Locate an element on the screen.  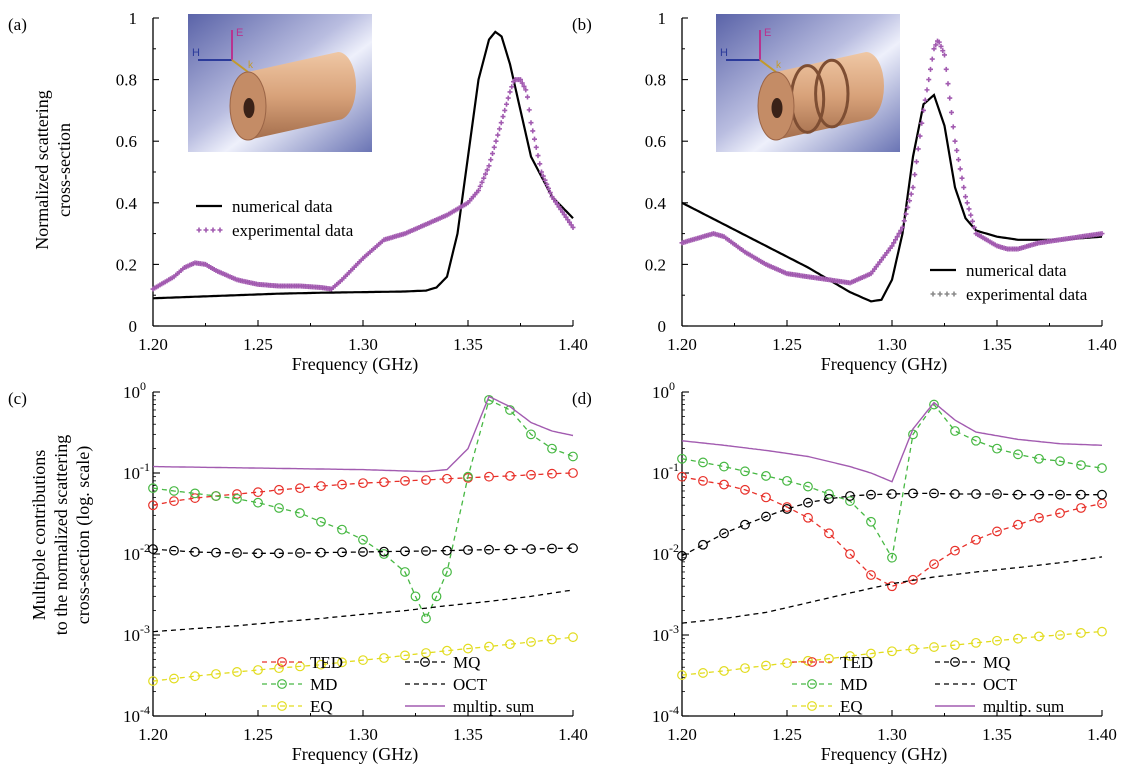
y-axis-label-top-line1: Normalized scattering is located at coordinates (42, 169).